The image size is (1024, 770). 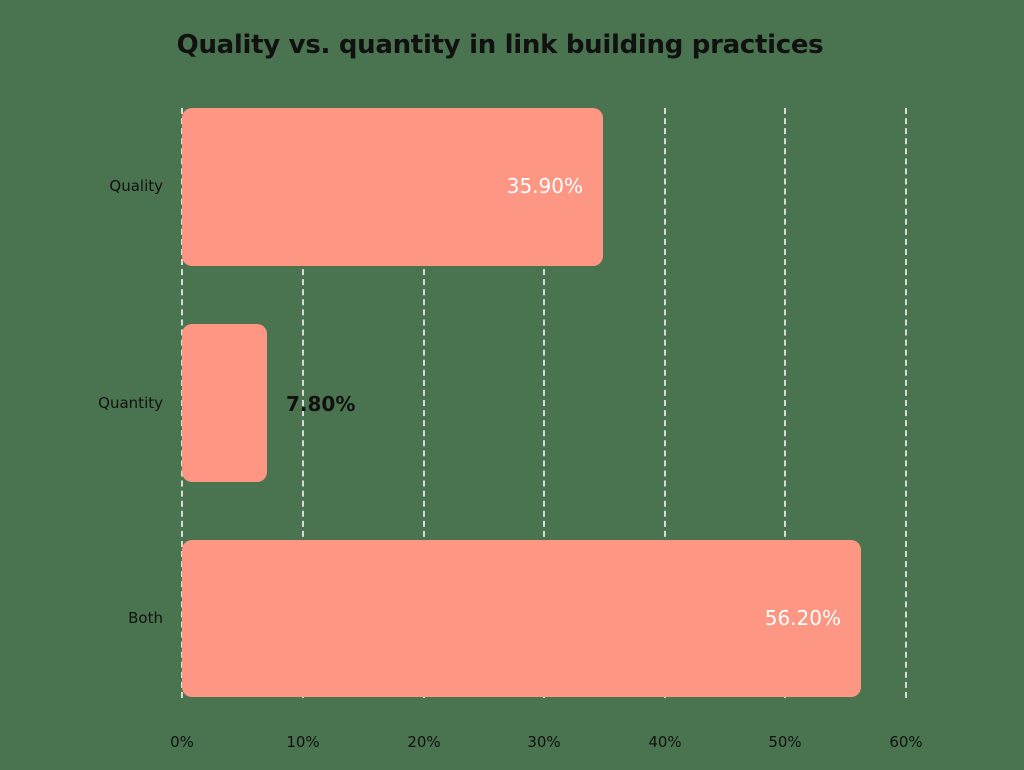 What do you see at coordinates (145, 618) in the screenshot?
I see `category-label-both: Both` at bounding box center [145, 618].